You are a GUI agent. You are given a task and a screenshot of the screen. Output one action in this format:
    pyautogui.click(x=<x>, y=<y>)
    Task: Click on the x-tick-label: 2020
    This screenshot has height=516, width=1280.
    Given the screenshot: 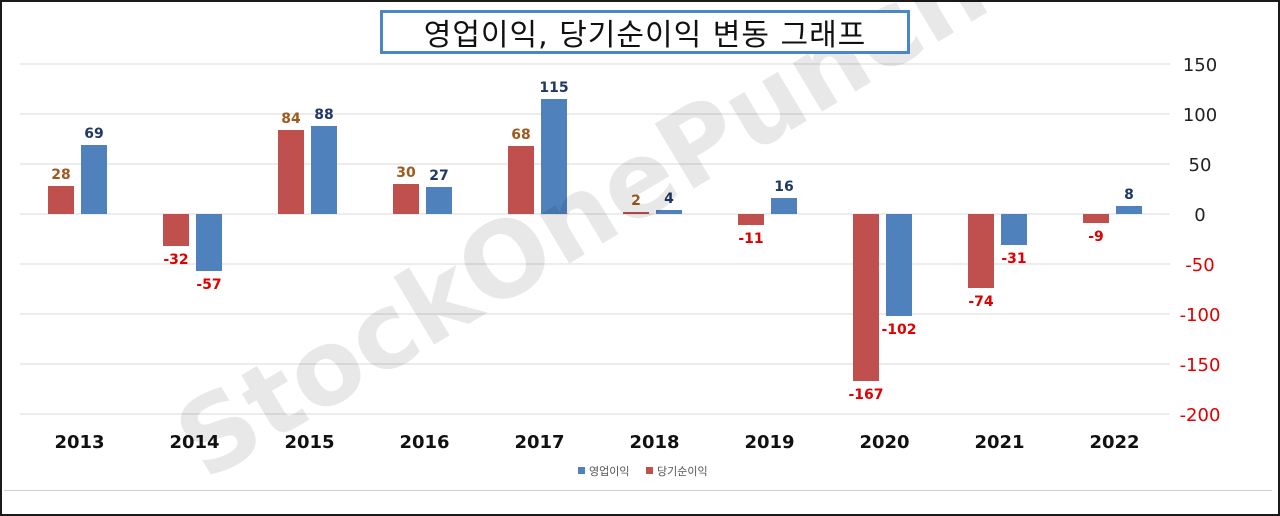 What is the action you would take?
    pyautogui.click(x=884, y=442)
    